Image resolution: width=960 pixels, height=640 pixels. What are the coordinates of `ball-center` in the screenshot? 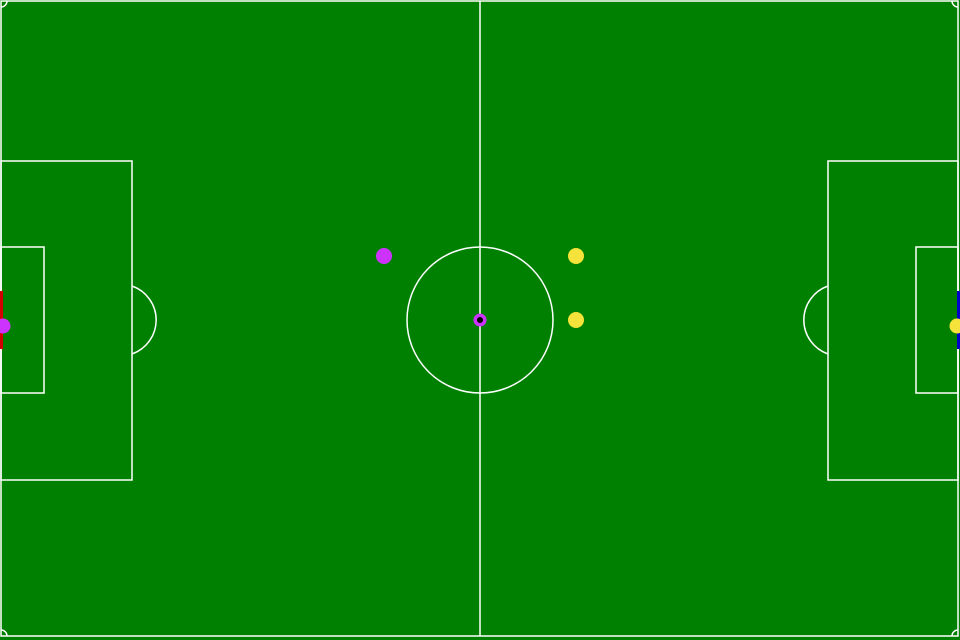 It's located at (480, 320).